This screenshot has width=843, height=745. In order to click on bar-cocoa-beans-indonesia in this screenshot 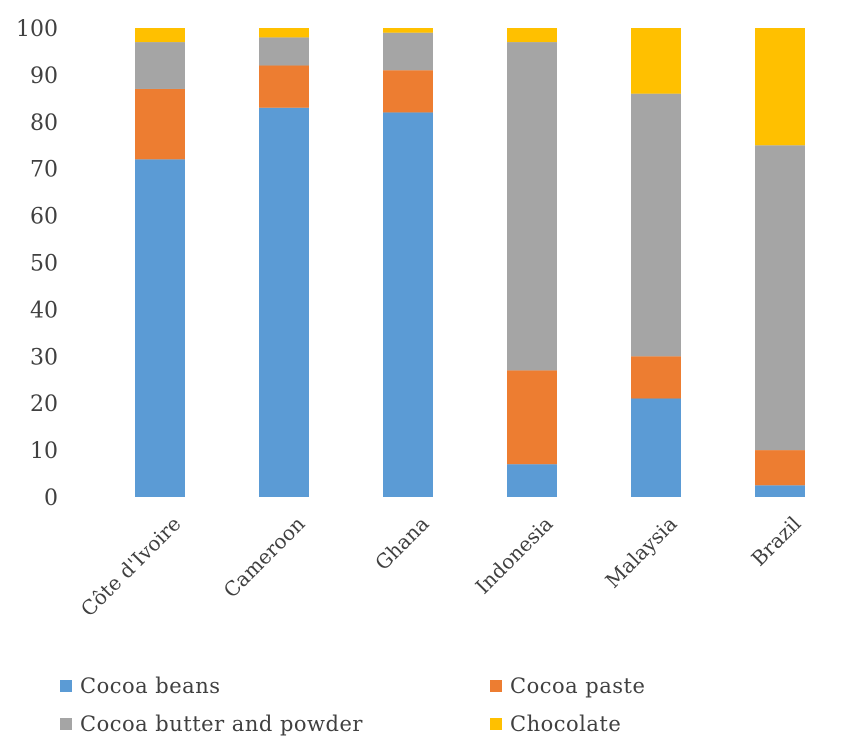, I will do `click(532, 480)`.